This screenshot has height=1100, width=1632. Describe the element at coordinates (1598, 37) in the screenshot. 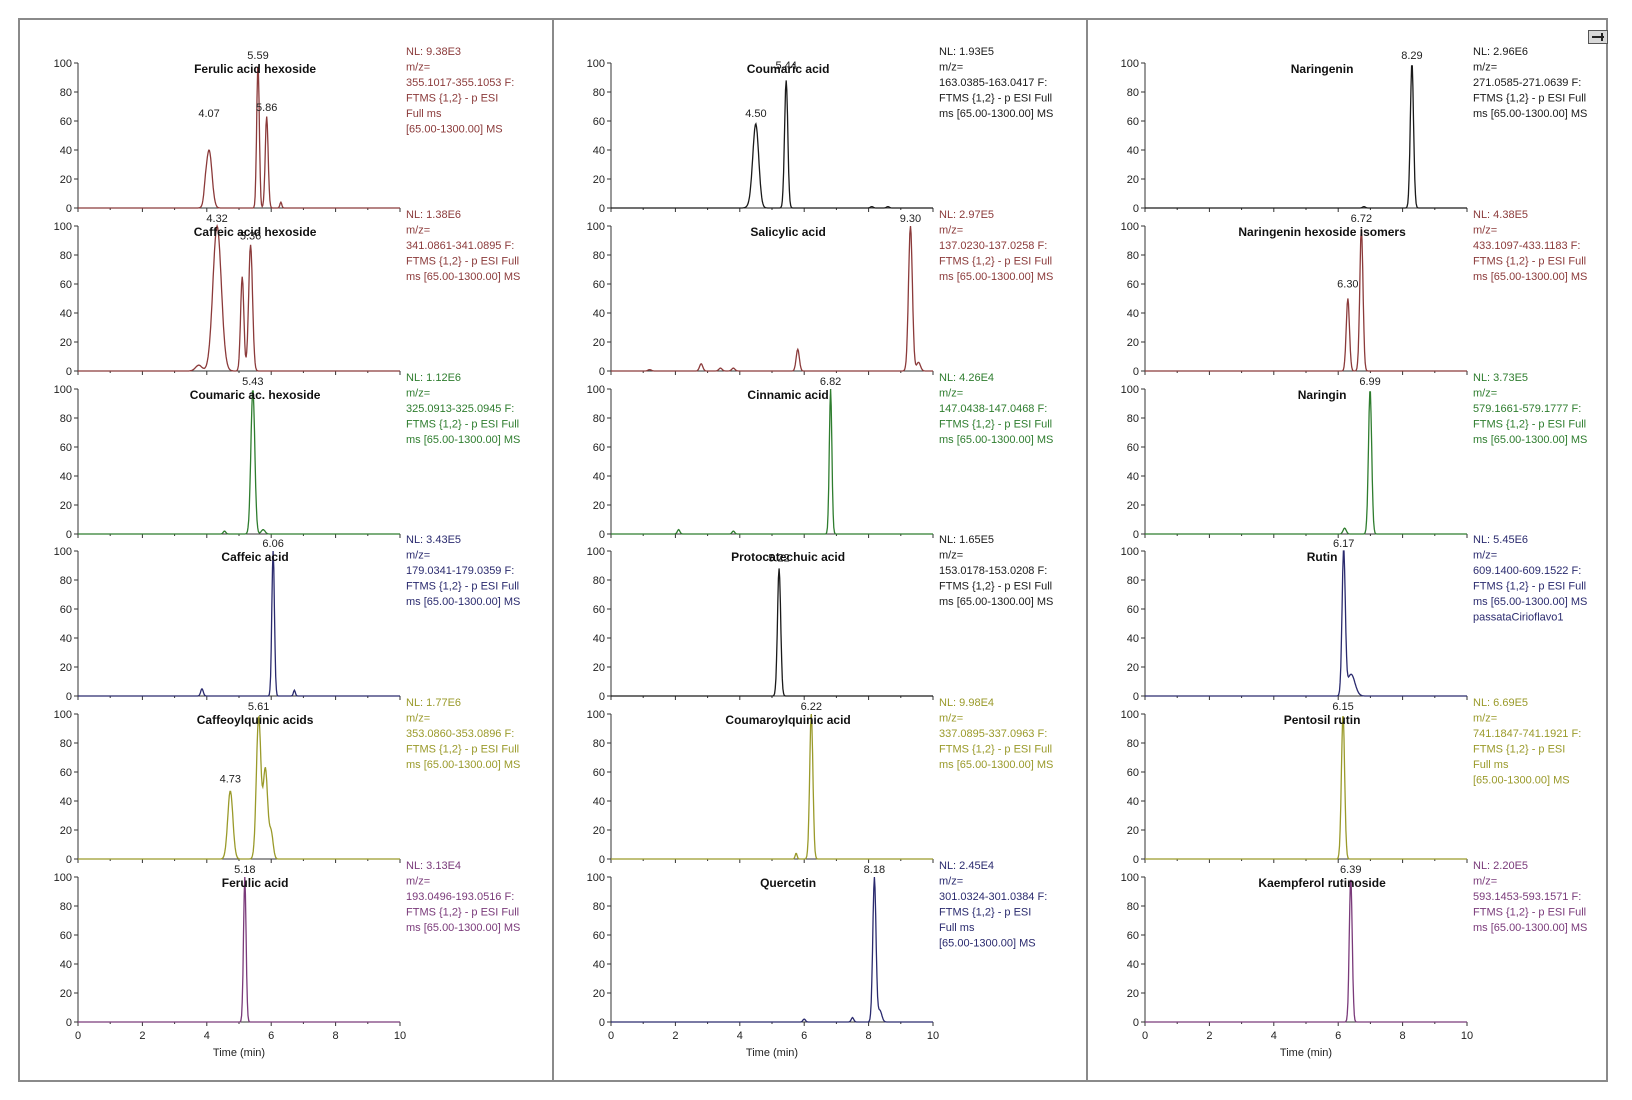

I see `pin-icon` at that location.